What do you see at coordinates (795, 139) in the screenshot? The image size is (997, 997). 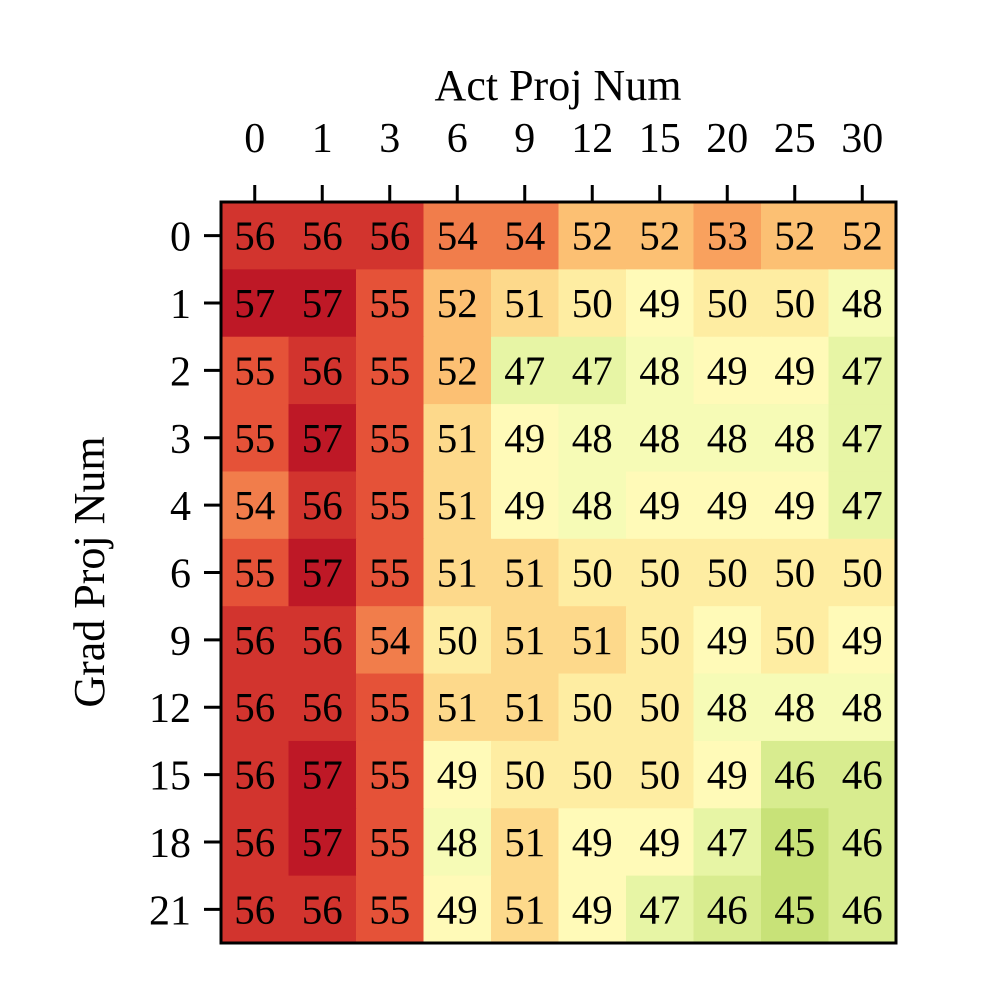 I see `x-tick-label: 25` at bounding box center [795, 139].